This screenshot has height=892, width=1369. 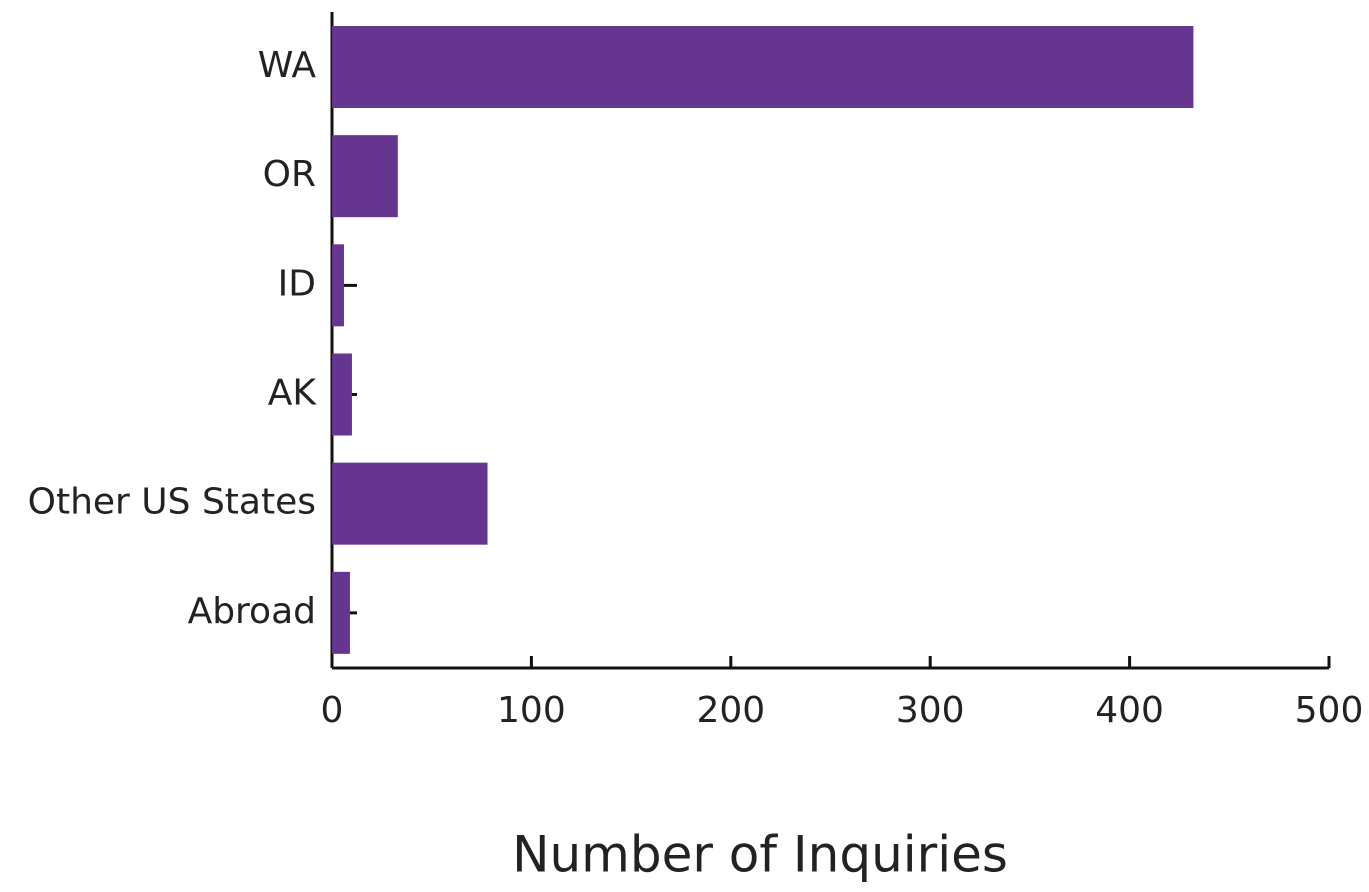 What do you see at coordinates (930, 710) in the screenshot?
I see `x-tick-label: 300` at bounding box center [930, 710].